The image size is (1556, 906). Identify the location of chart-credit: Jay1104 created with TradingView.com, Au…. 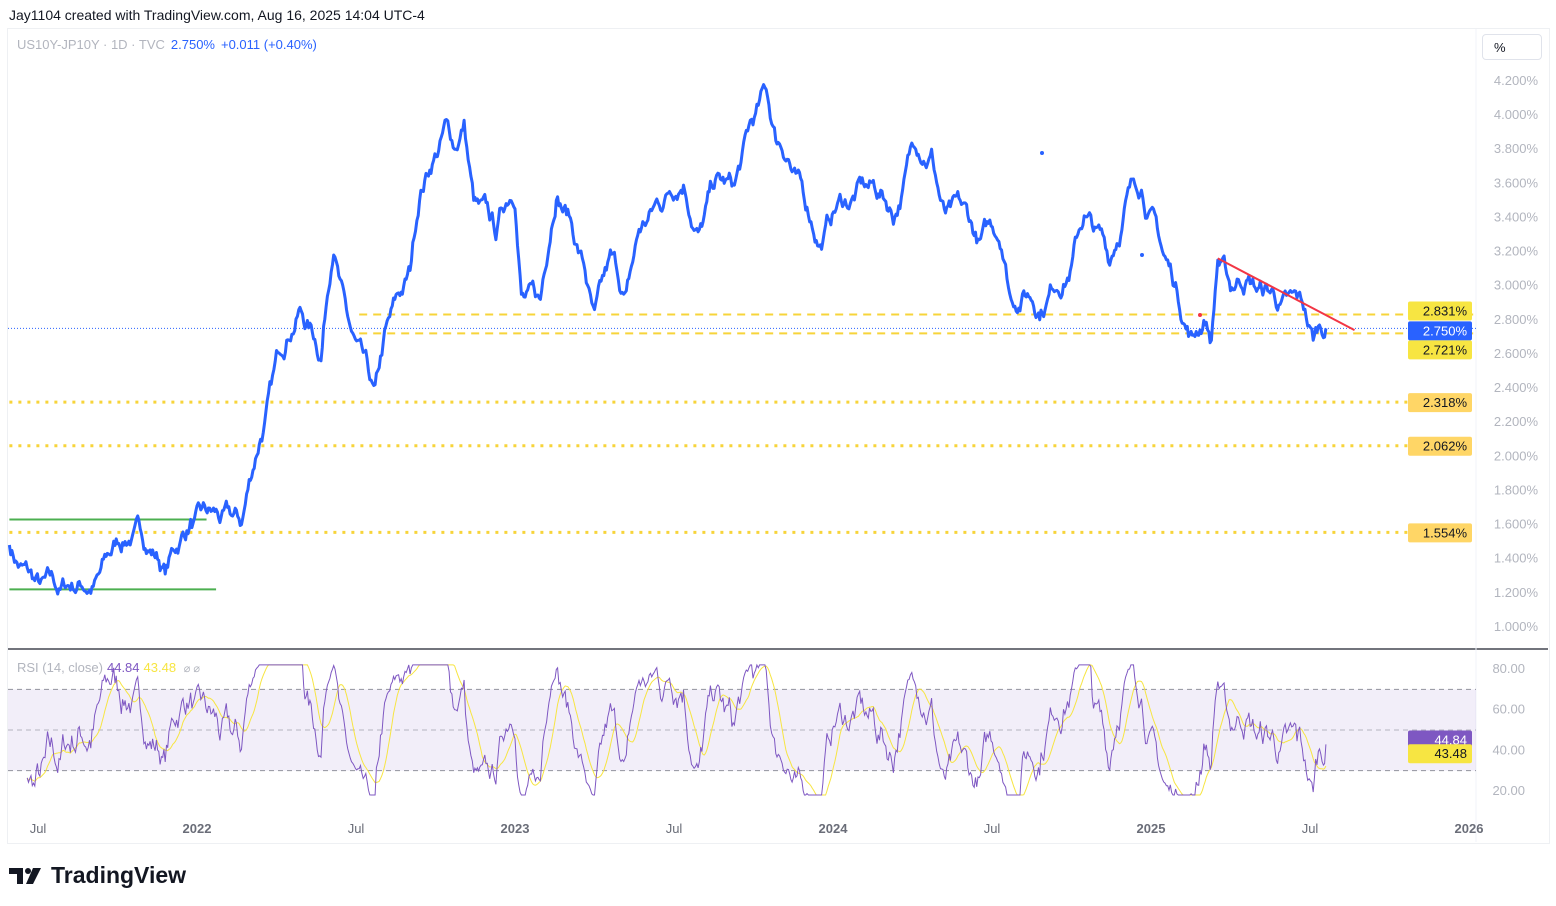
(217, 15).